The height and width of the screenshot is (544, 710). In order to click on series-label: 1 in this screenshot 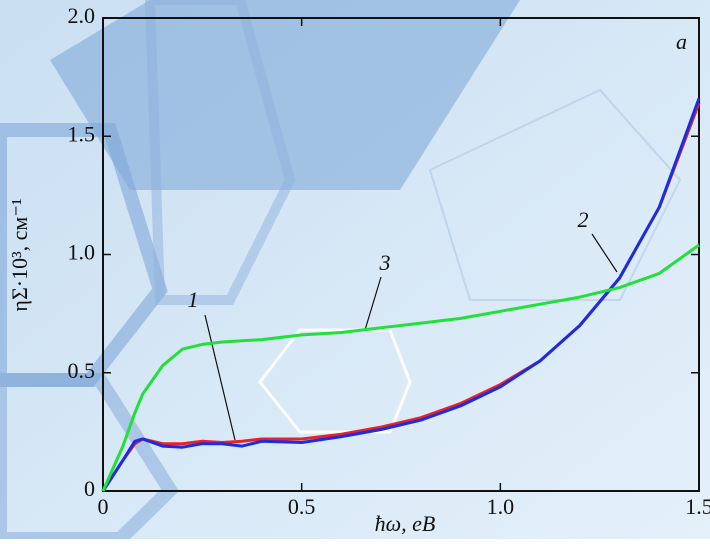, I will do `click(193, 299)`.